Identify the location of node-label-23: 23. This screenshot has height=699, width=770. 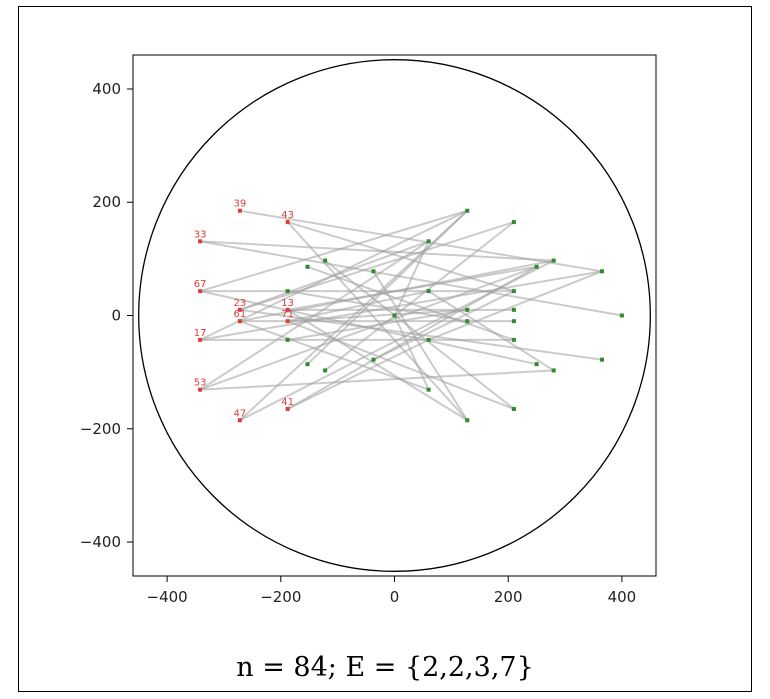
(240, 303).